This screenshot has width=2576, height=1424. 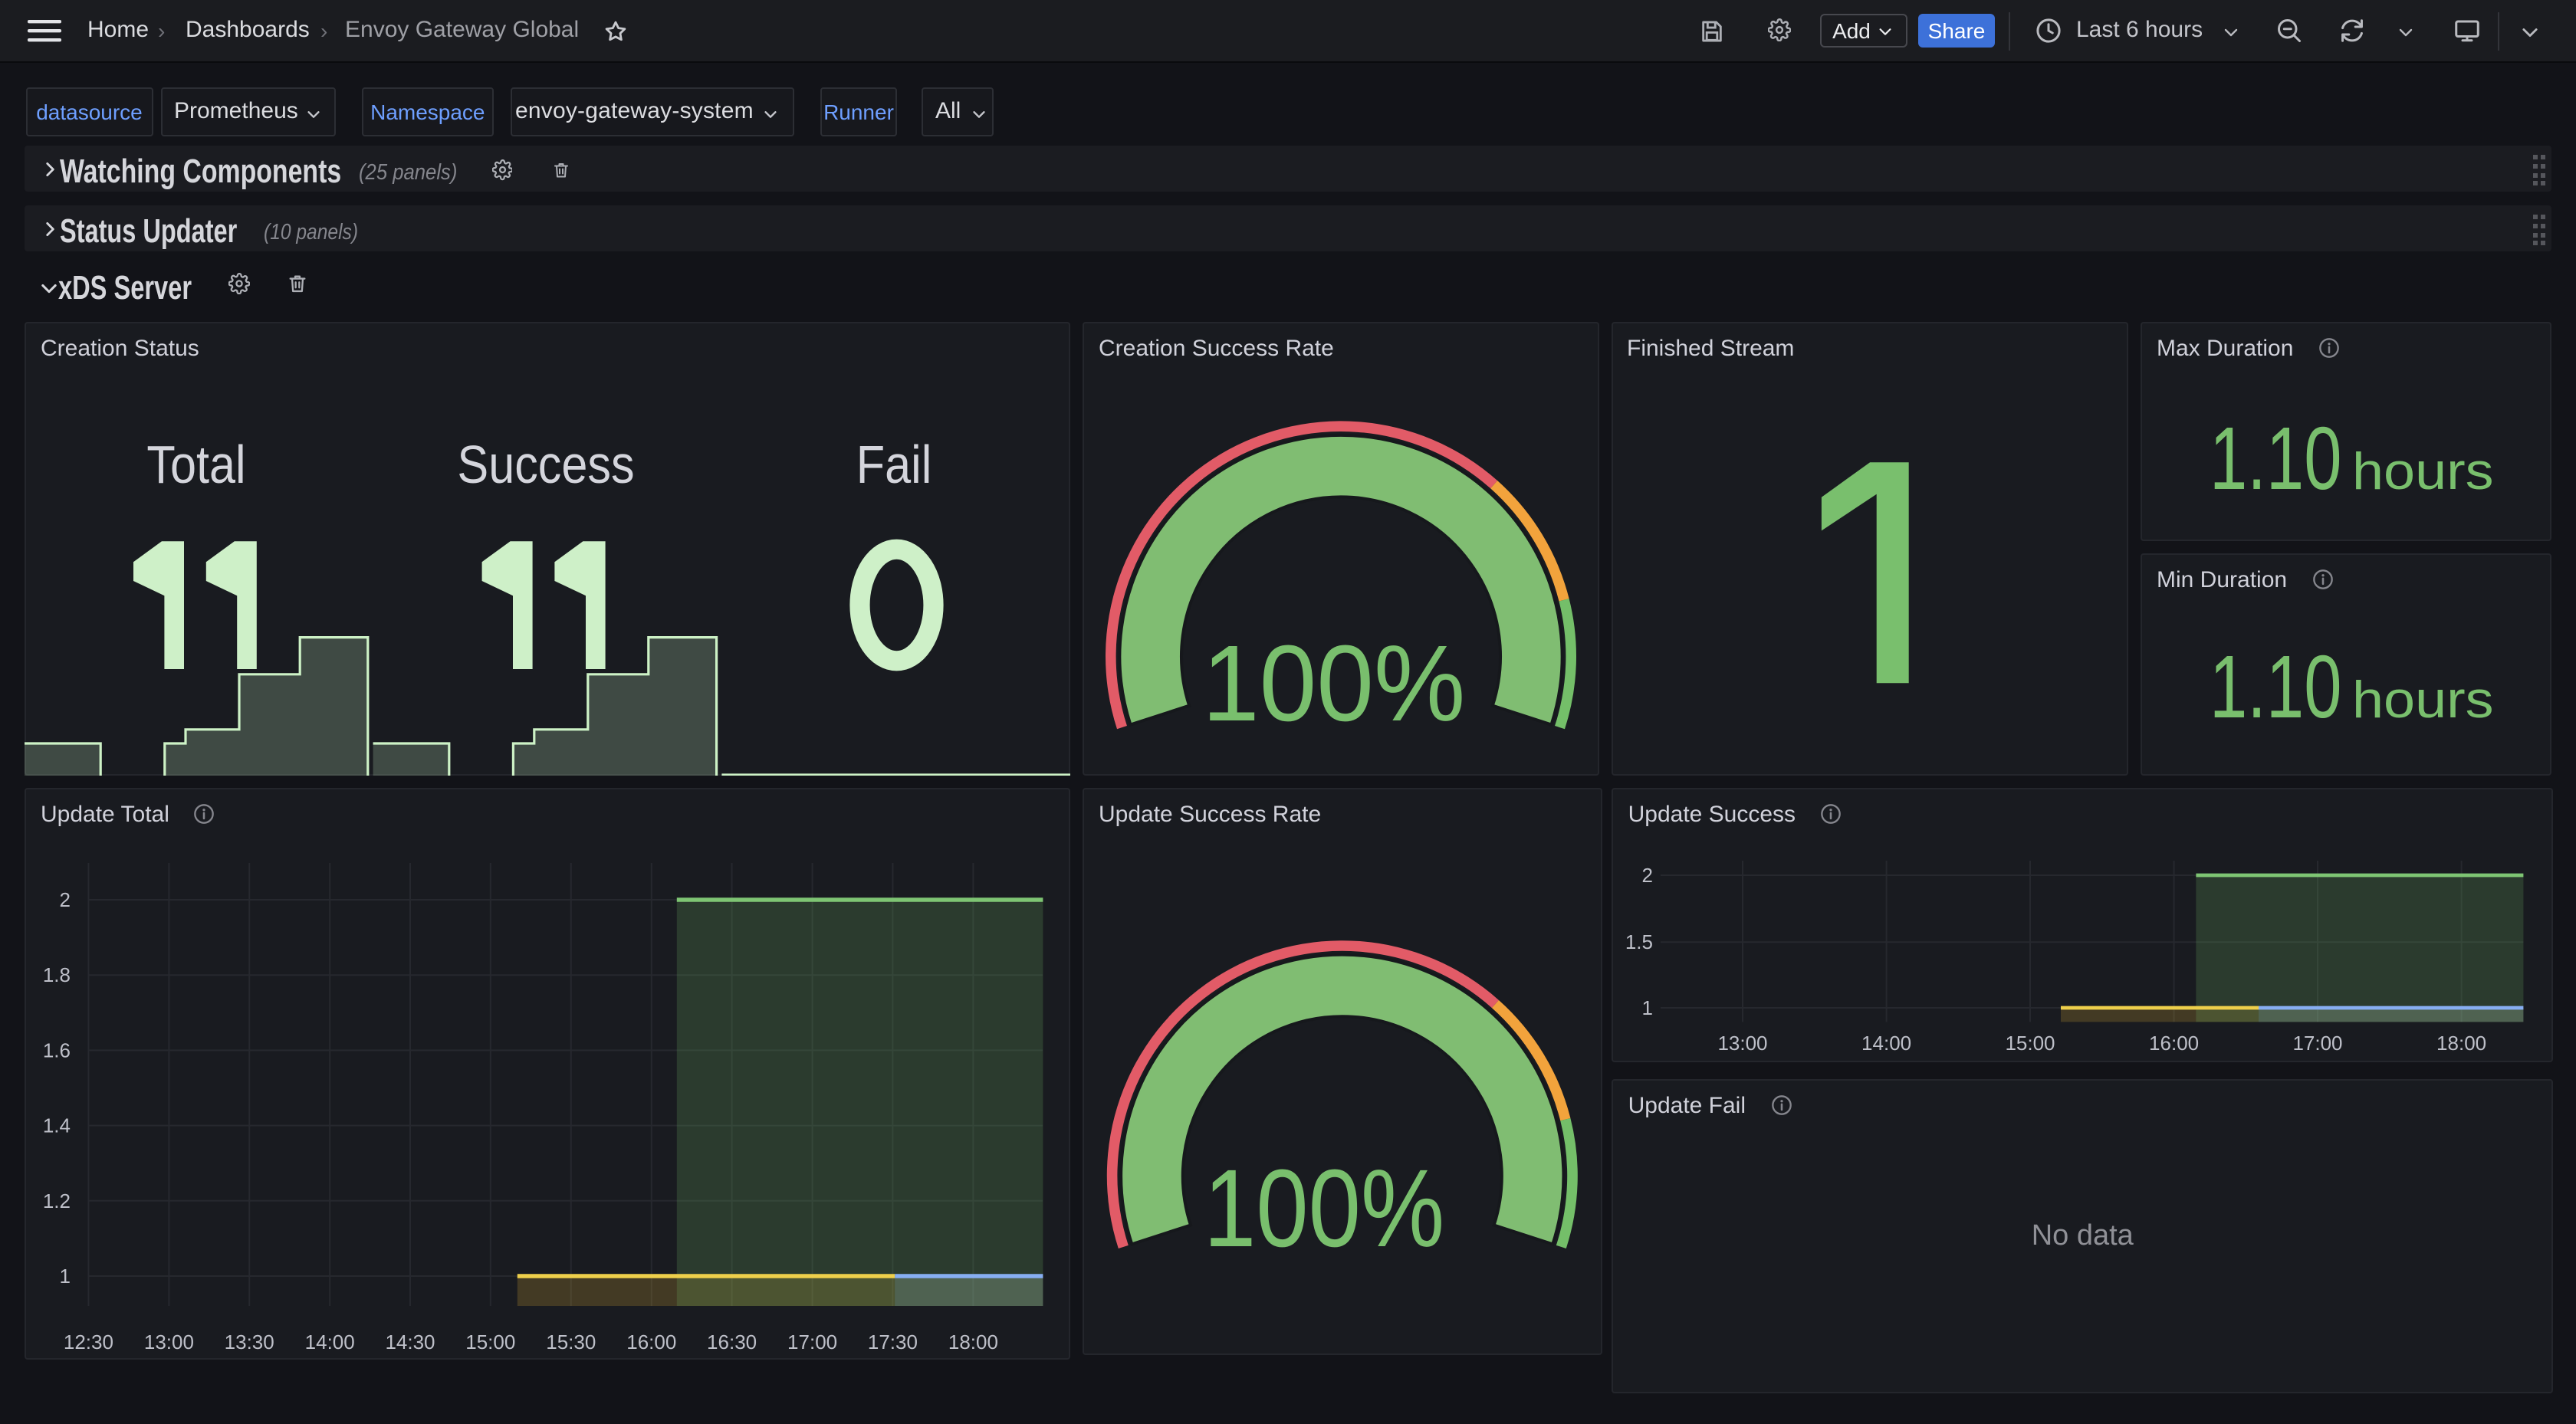 What do you see at coordinates (250, 1341) in the screenshot?
I see `svg-text: 13:30` at bounding box center [250, 1341].